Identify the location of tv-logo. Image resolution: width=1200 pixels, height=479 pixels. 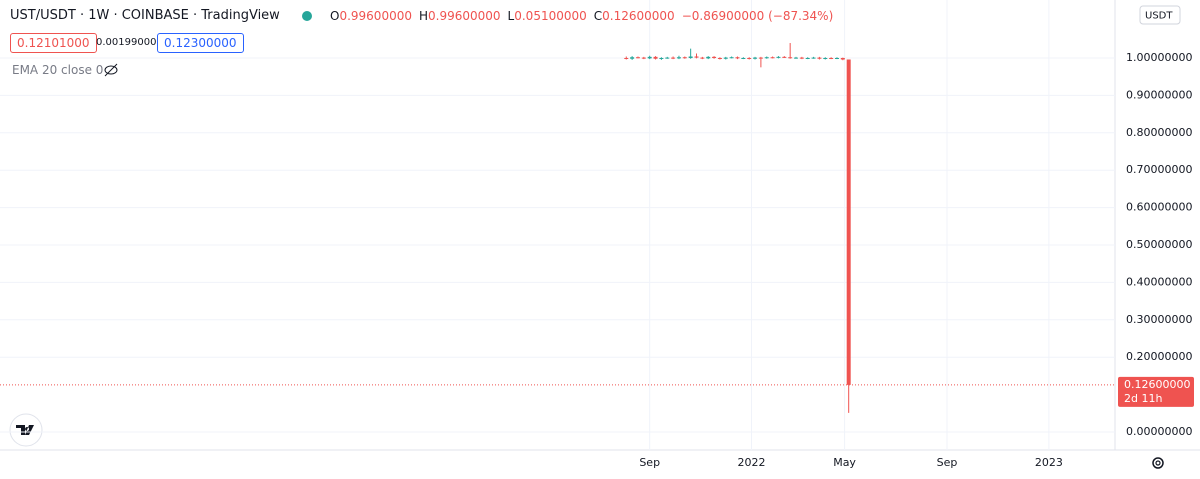
(26, 430).